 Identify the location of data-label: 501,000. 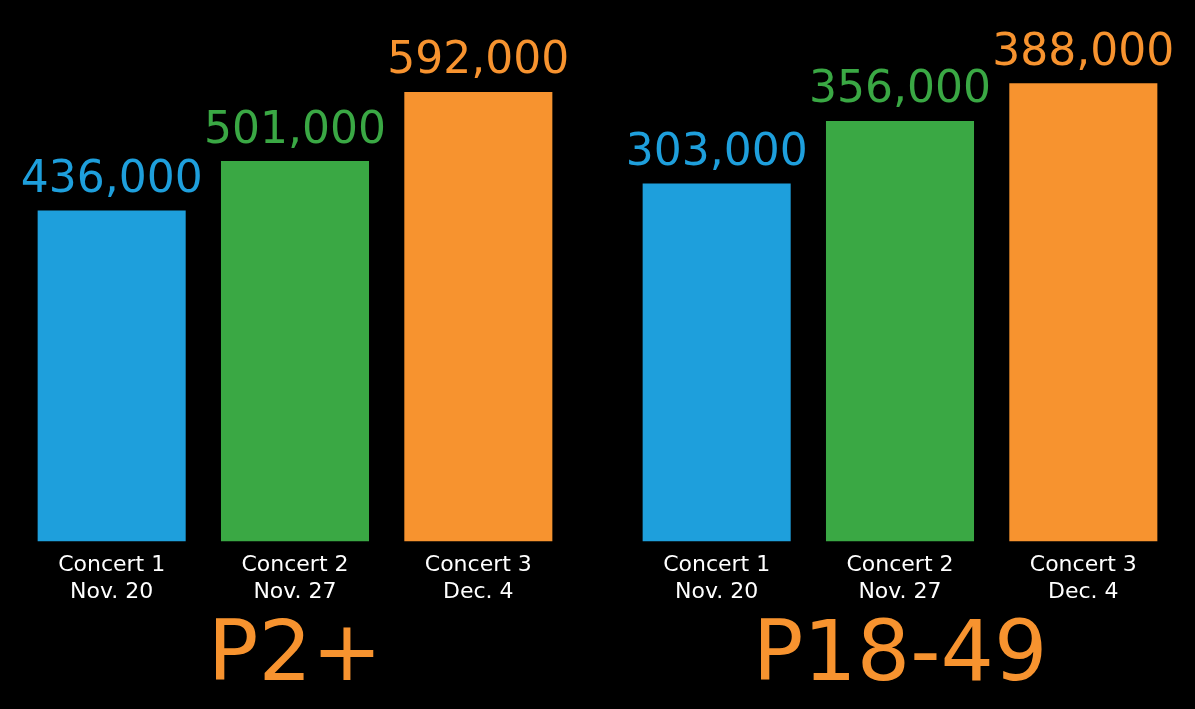
(295, 127).